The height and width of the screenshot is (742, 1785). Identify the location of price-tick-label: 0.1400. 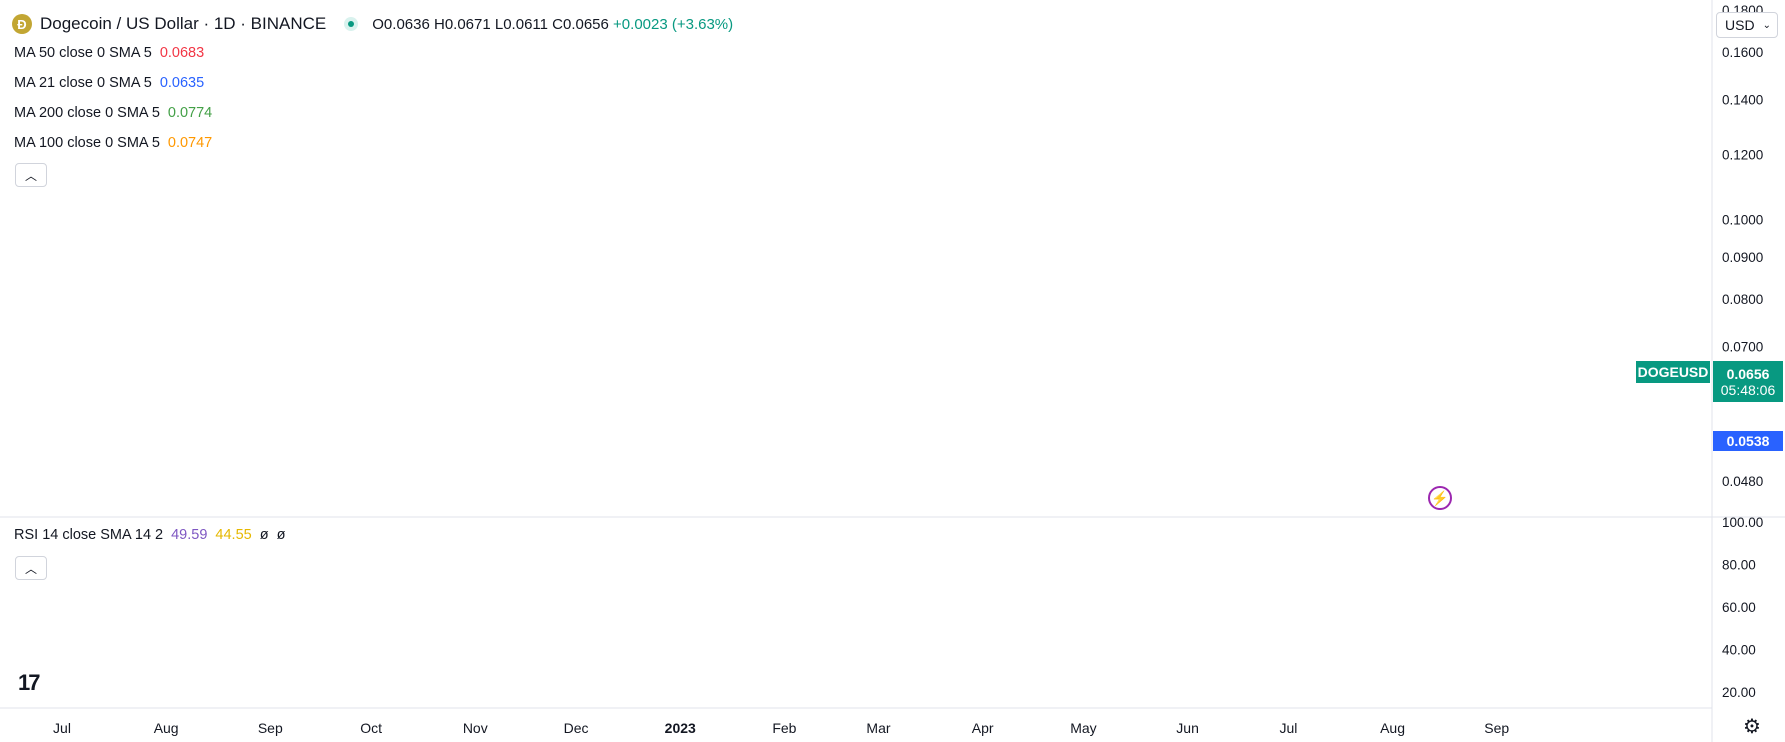
(1742, 100).